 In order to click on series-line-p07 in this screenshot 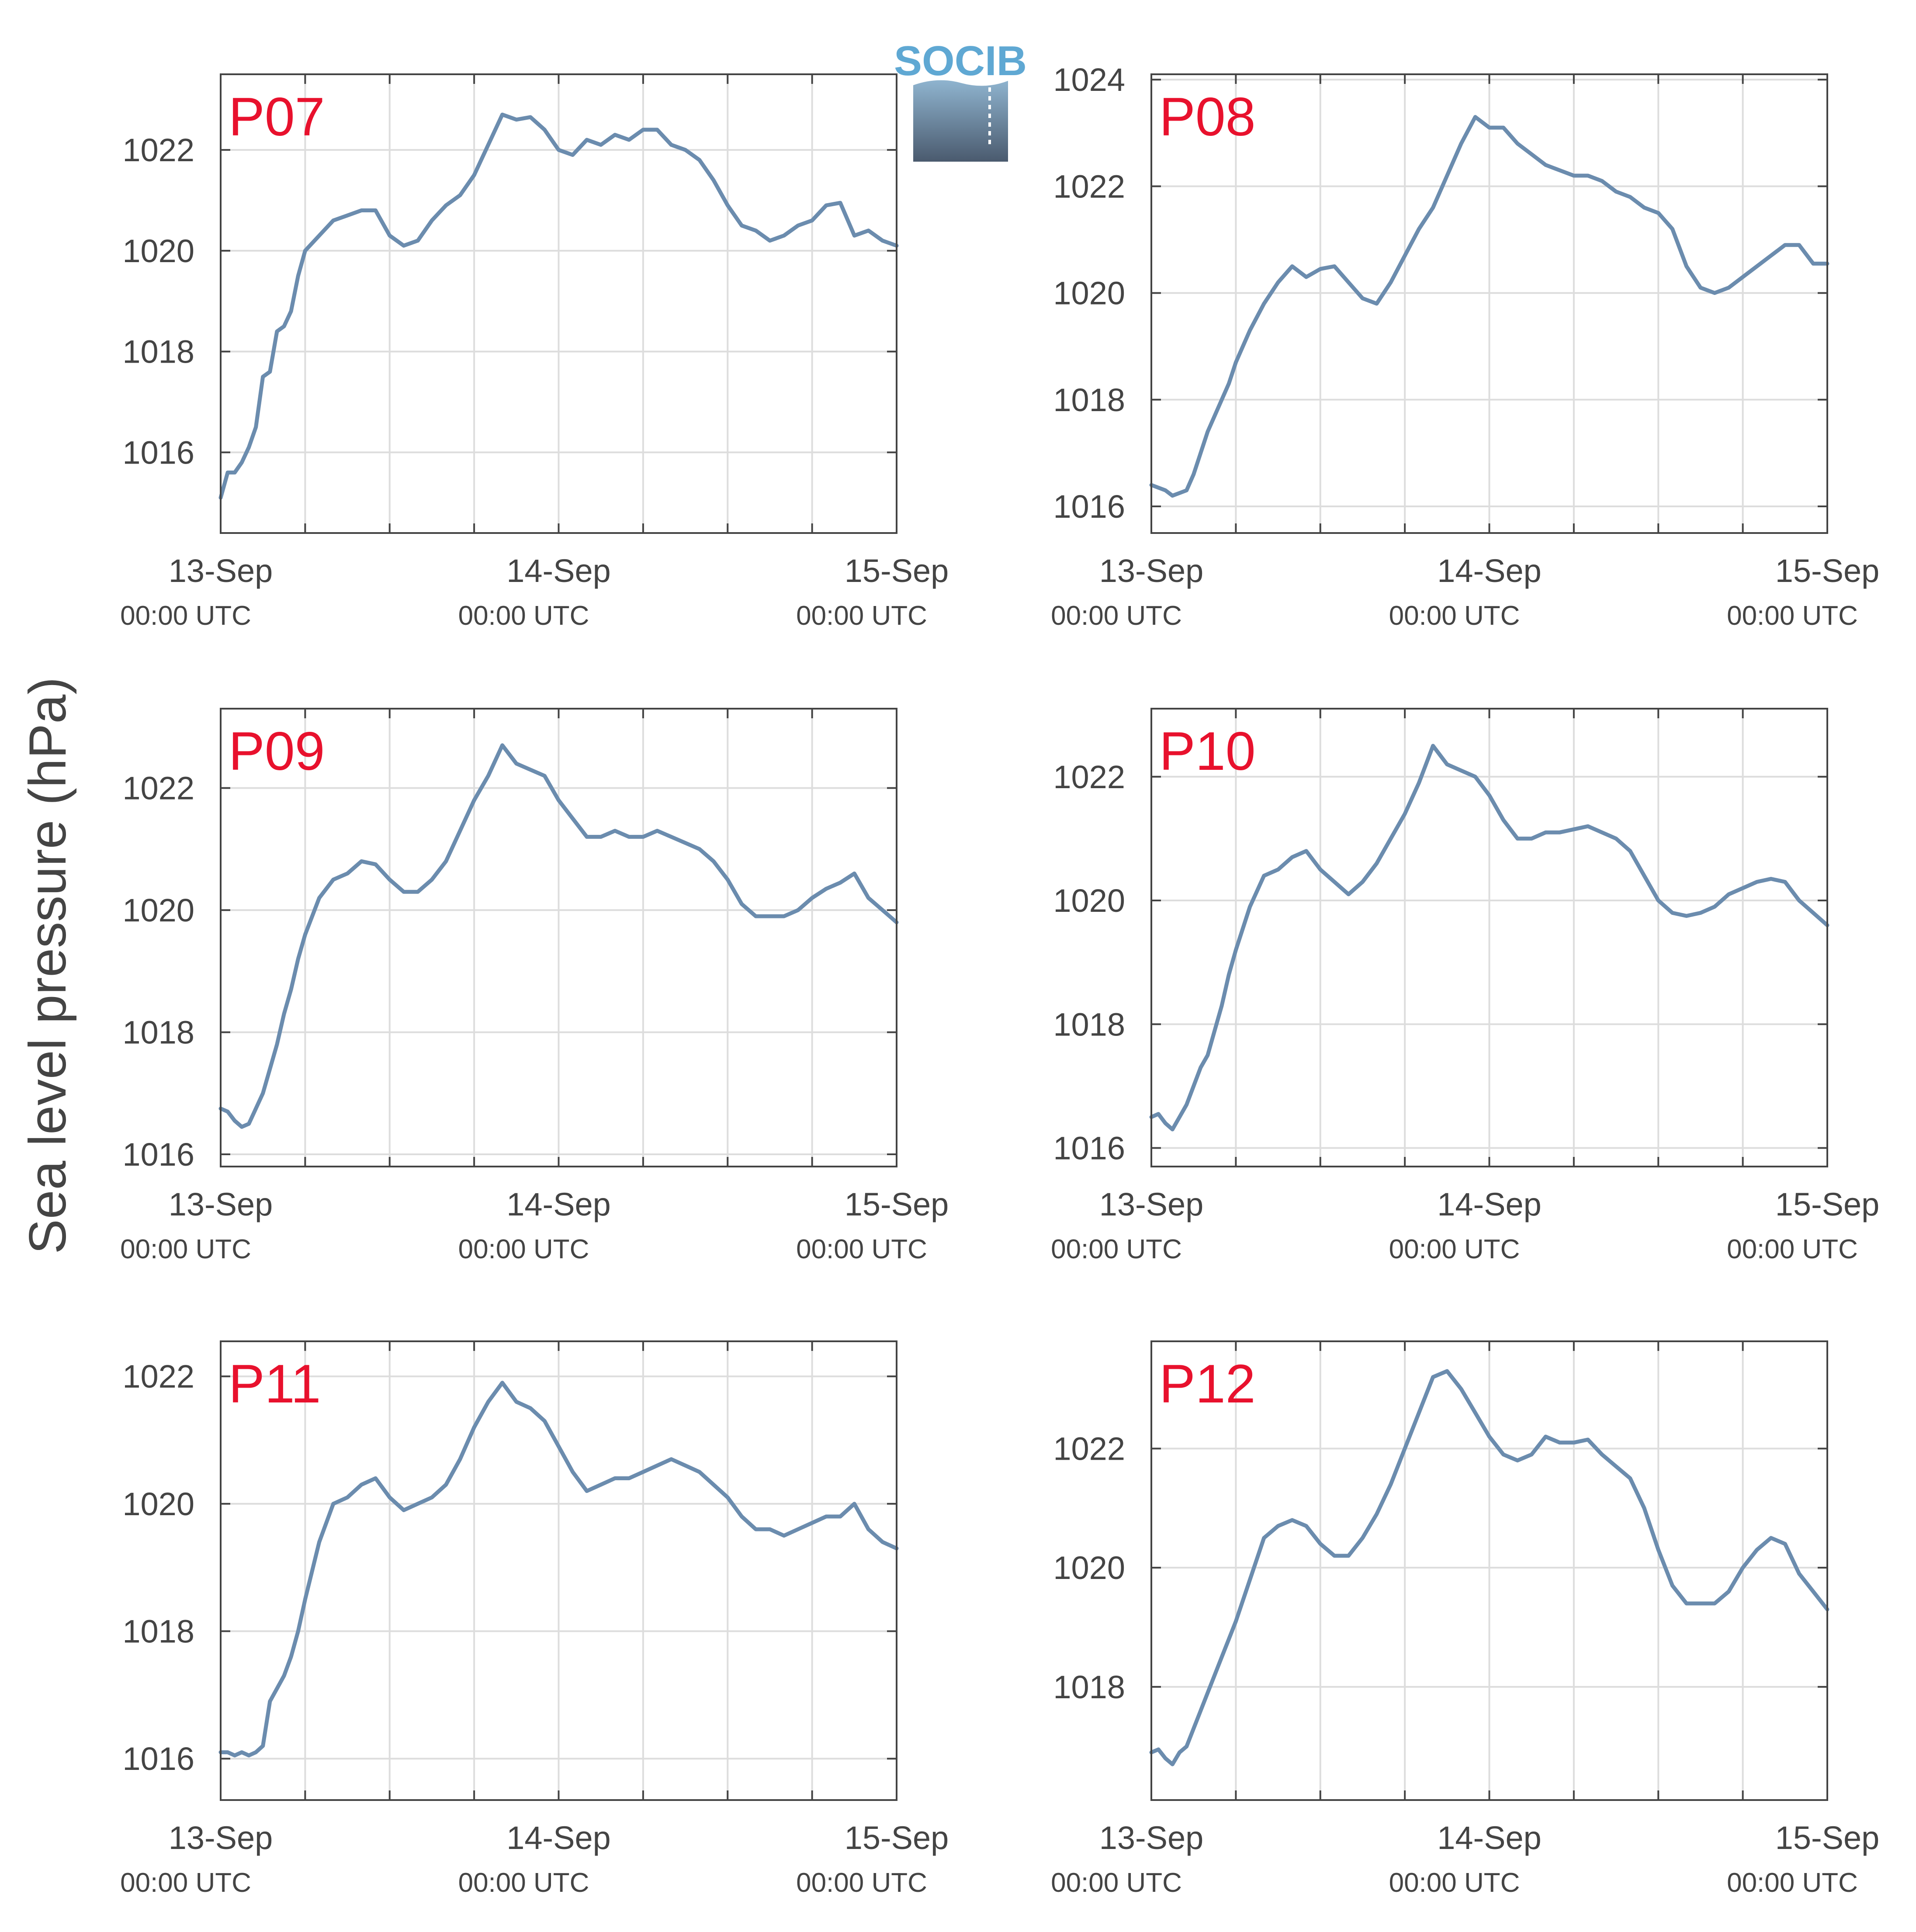, I will do `click(558, 306)`.